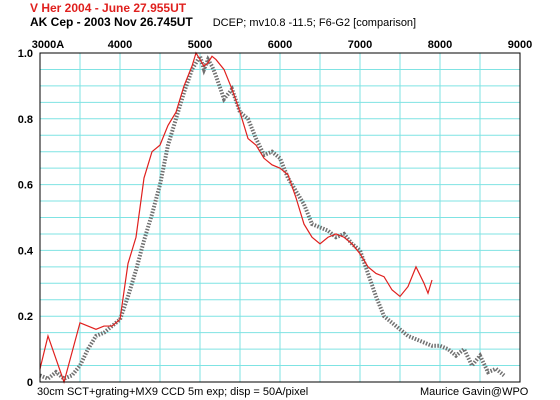  What do you see at coordinates (30, 383) in the screenshot?
I see `y-tick-label: 0` at bounding box center [30, 383].